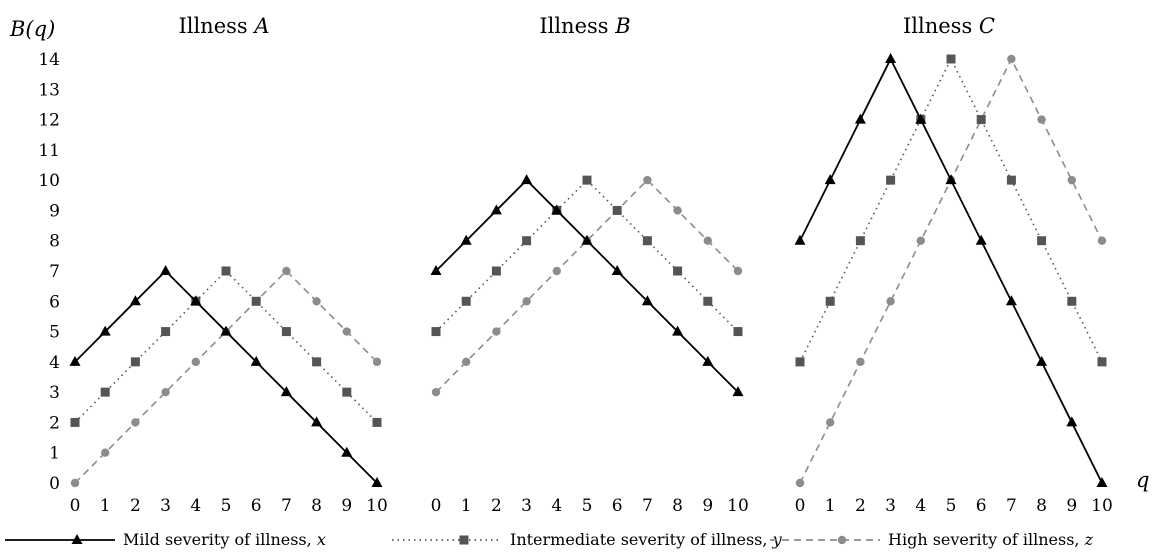 This screenshot has height=553, width=1159. I want to click on y-tick-label: 1, so click(54, 454).